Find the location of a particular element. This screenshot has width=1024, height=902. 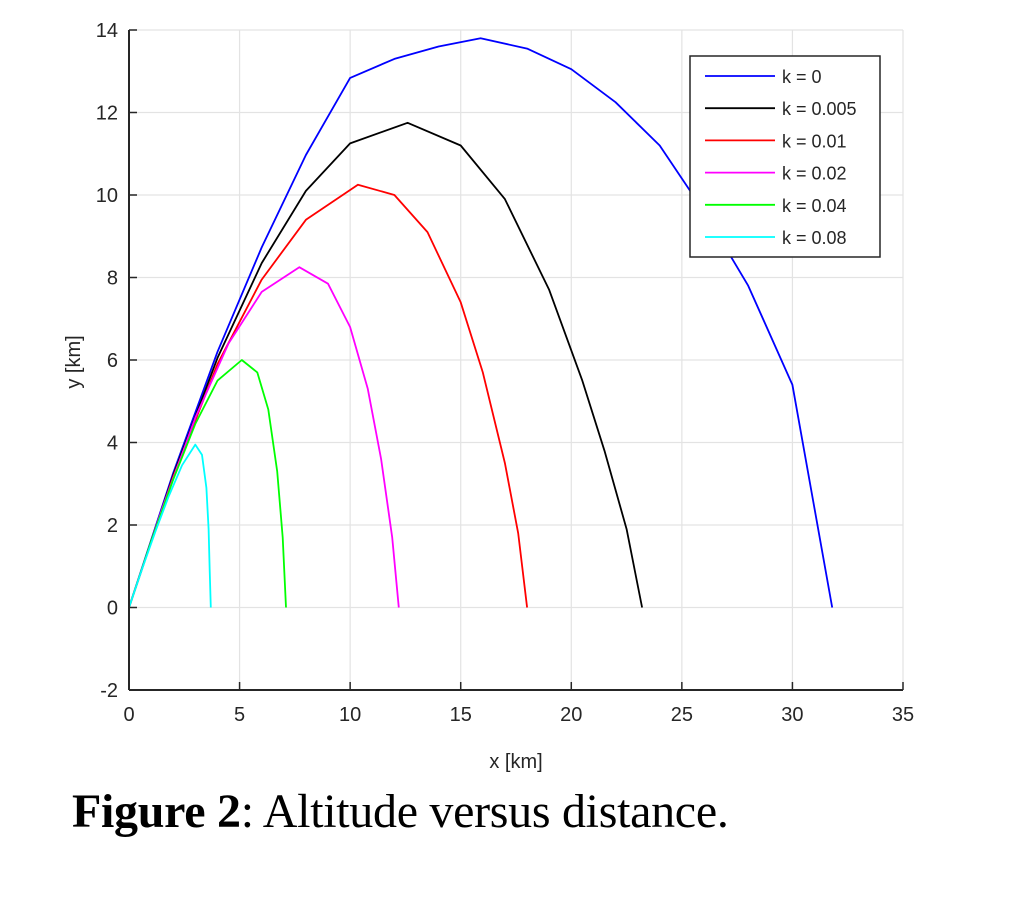

legend-label: k = 0 is located at coordinates (802, 77).